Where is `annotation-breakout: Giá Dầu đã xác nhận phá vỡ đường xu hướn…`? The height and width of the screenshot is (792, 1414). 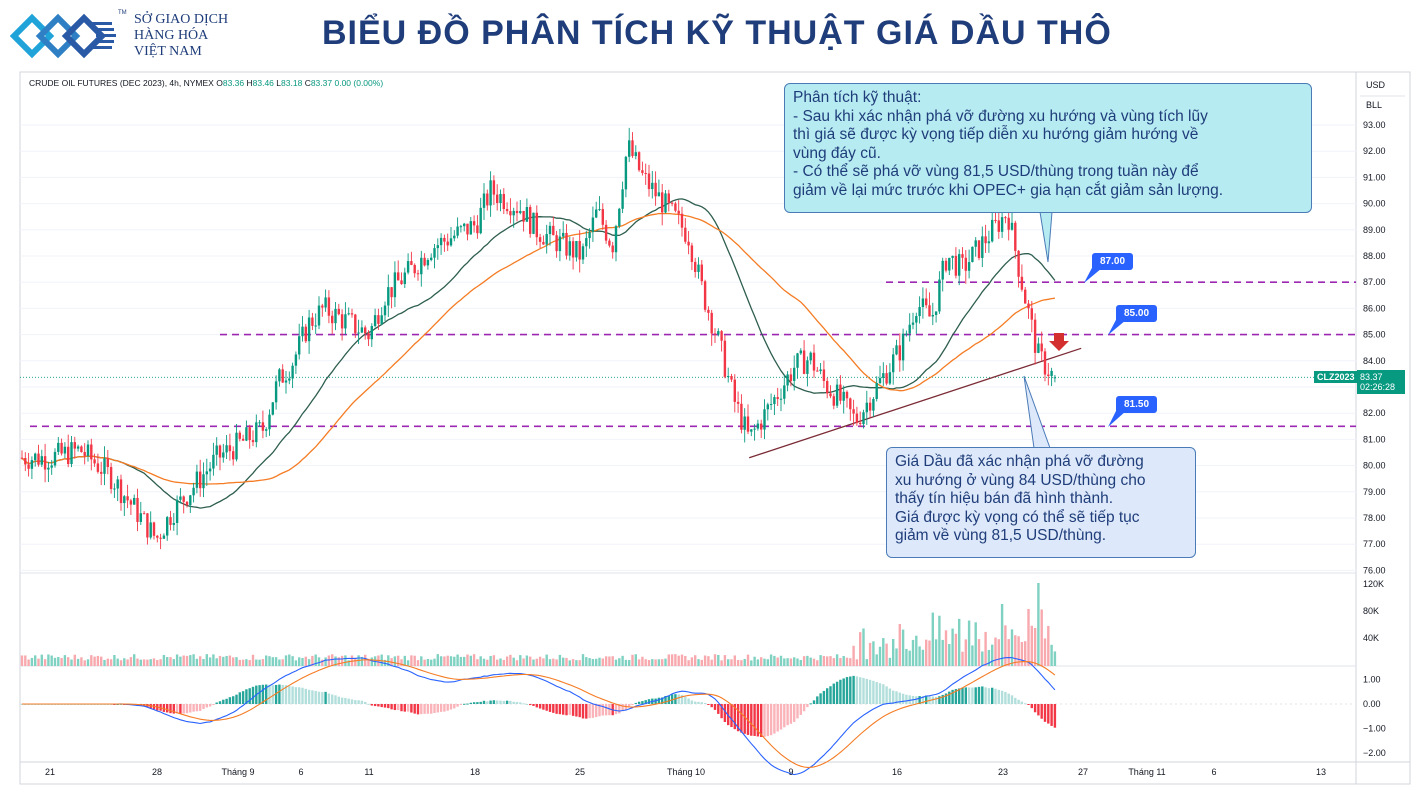
annotation-breakout: Giá Dầu đã xác nhận phá vỡ đường xu hướn… is located at coordinates (1041, 502).